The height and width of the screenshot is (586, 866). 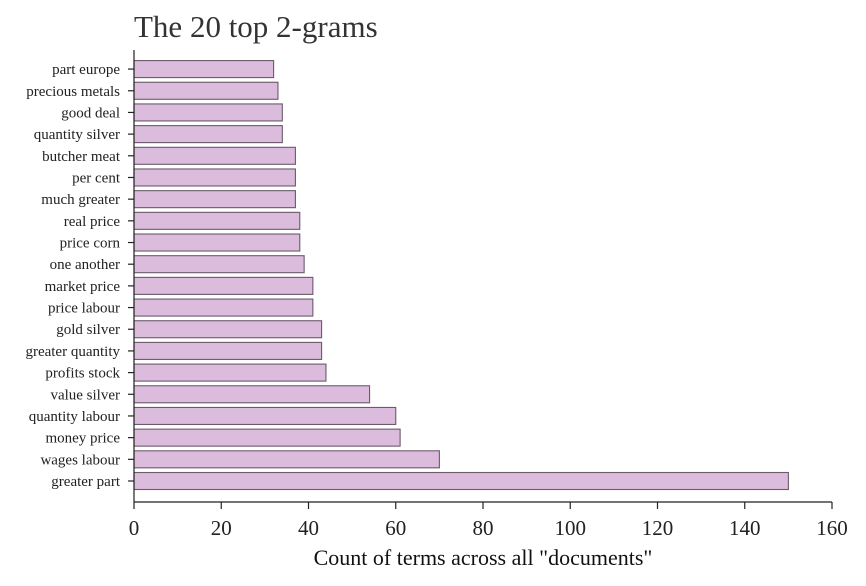 I want to click on x-tick-label: 0, so click(x=134, y=528).